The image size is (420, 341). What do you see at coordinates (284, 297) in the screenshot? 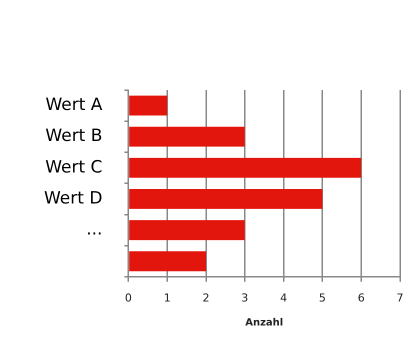
I see `x-tick-label: 4` at bounding box center [284, 297].